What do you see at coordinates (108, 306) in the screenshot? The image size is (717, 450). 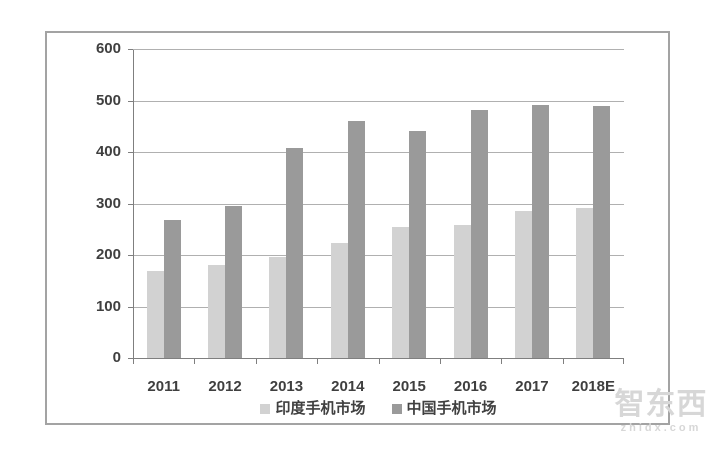 I see `y-axis-tick-label-100: 100` at bounding box center [108, 306].